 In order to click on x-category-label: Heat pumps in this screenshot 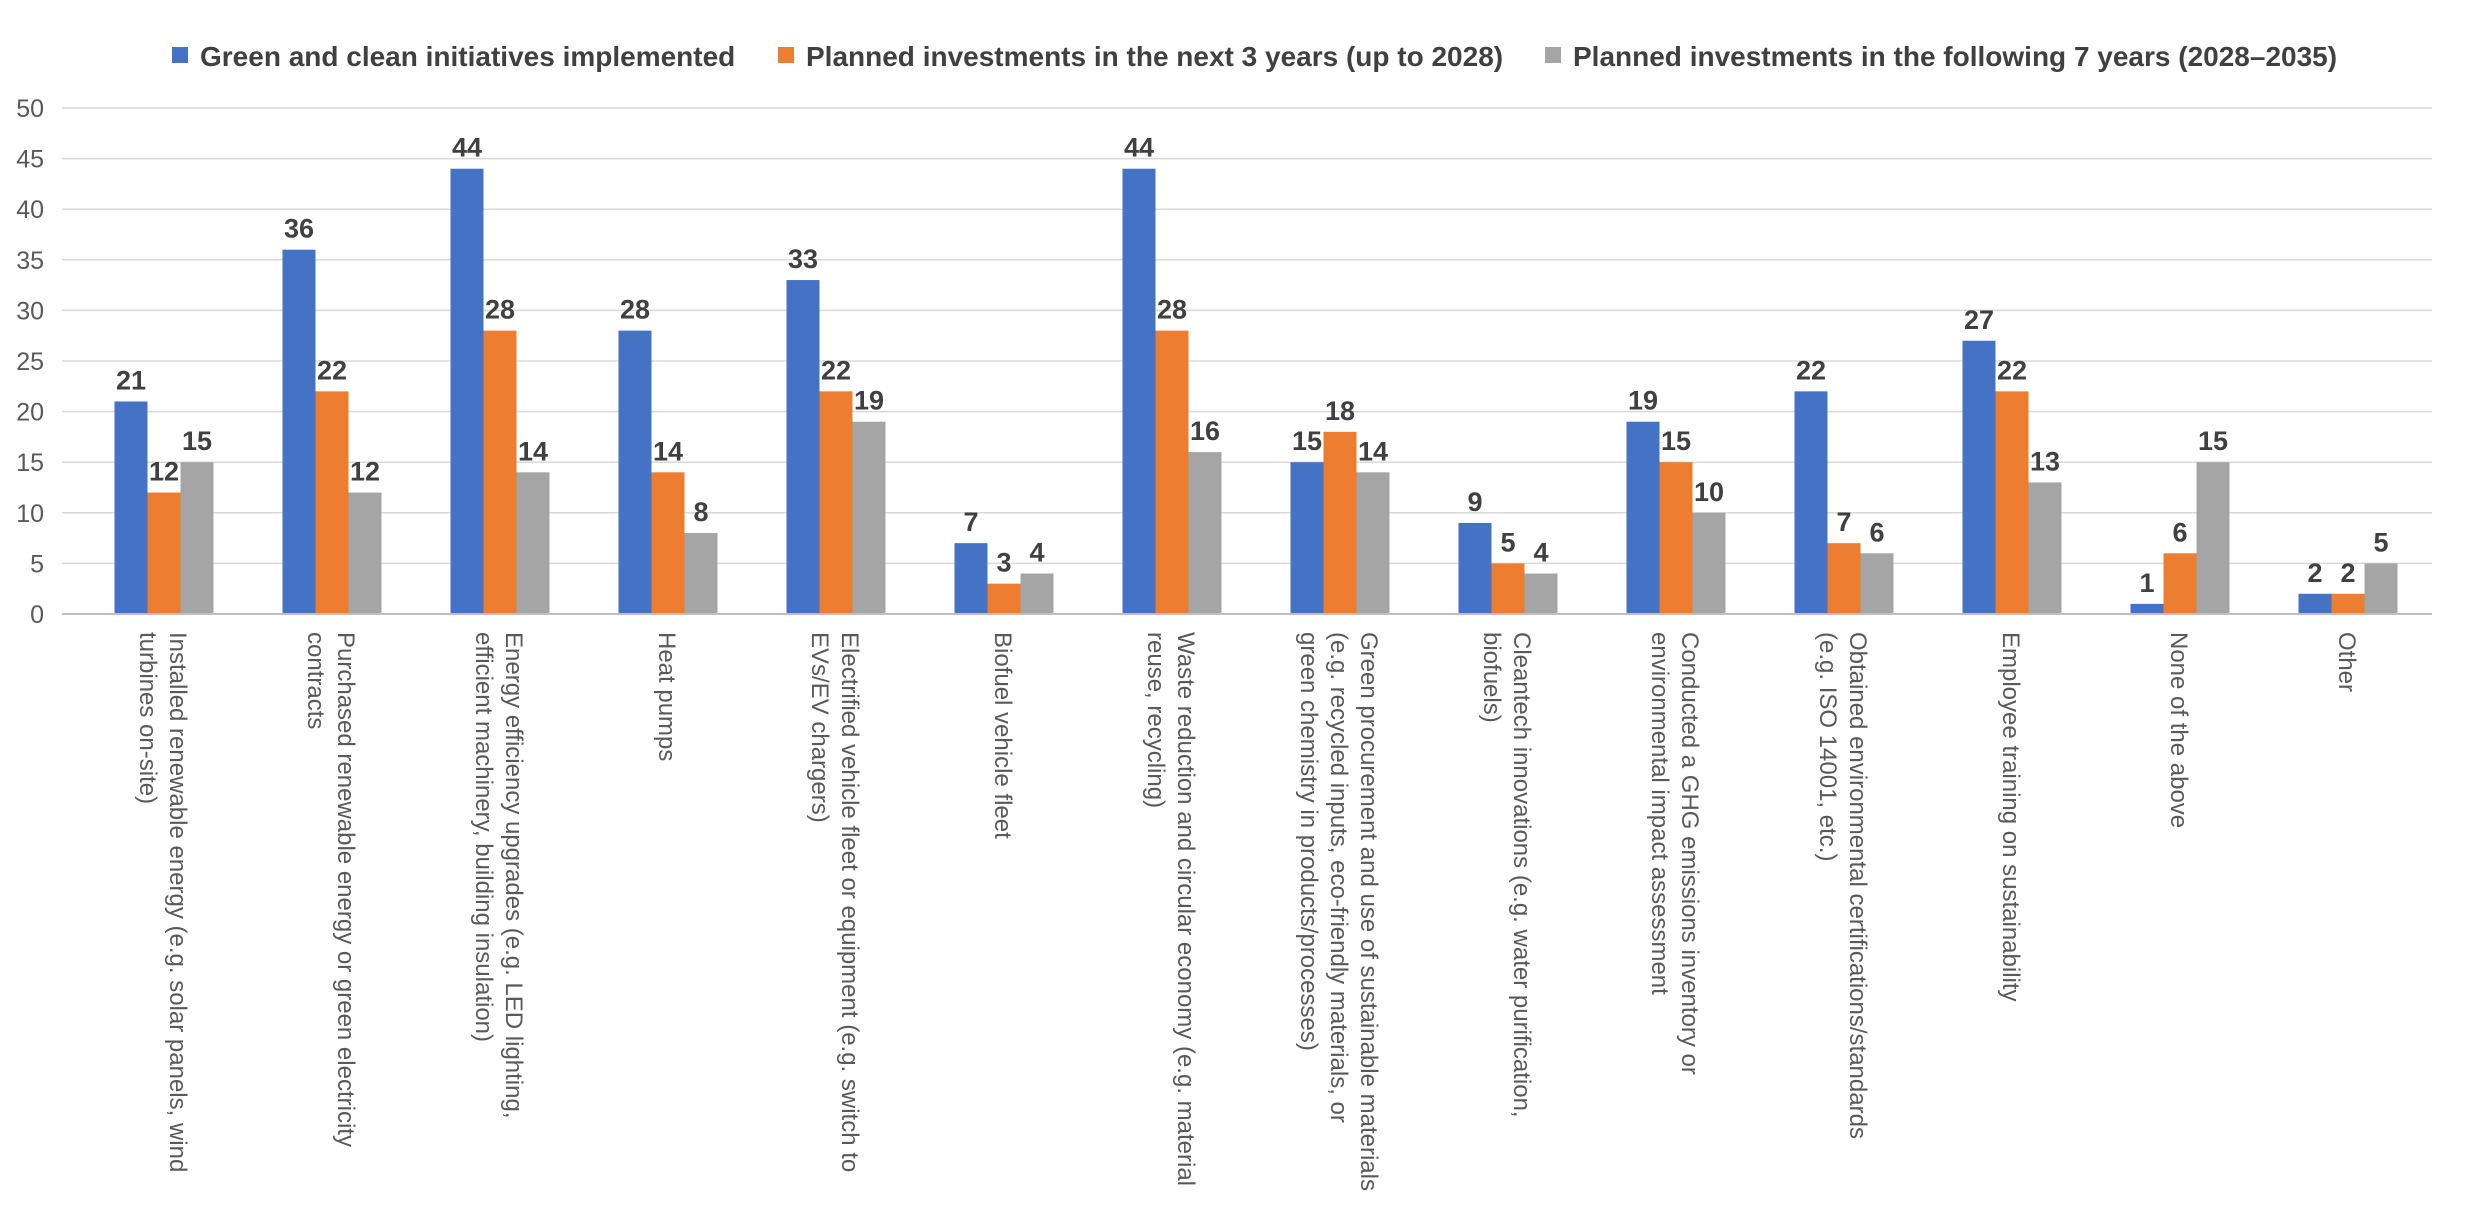, I will do `click(666, 696)`.